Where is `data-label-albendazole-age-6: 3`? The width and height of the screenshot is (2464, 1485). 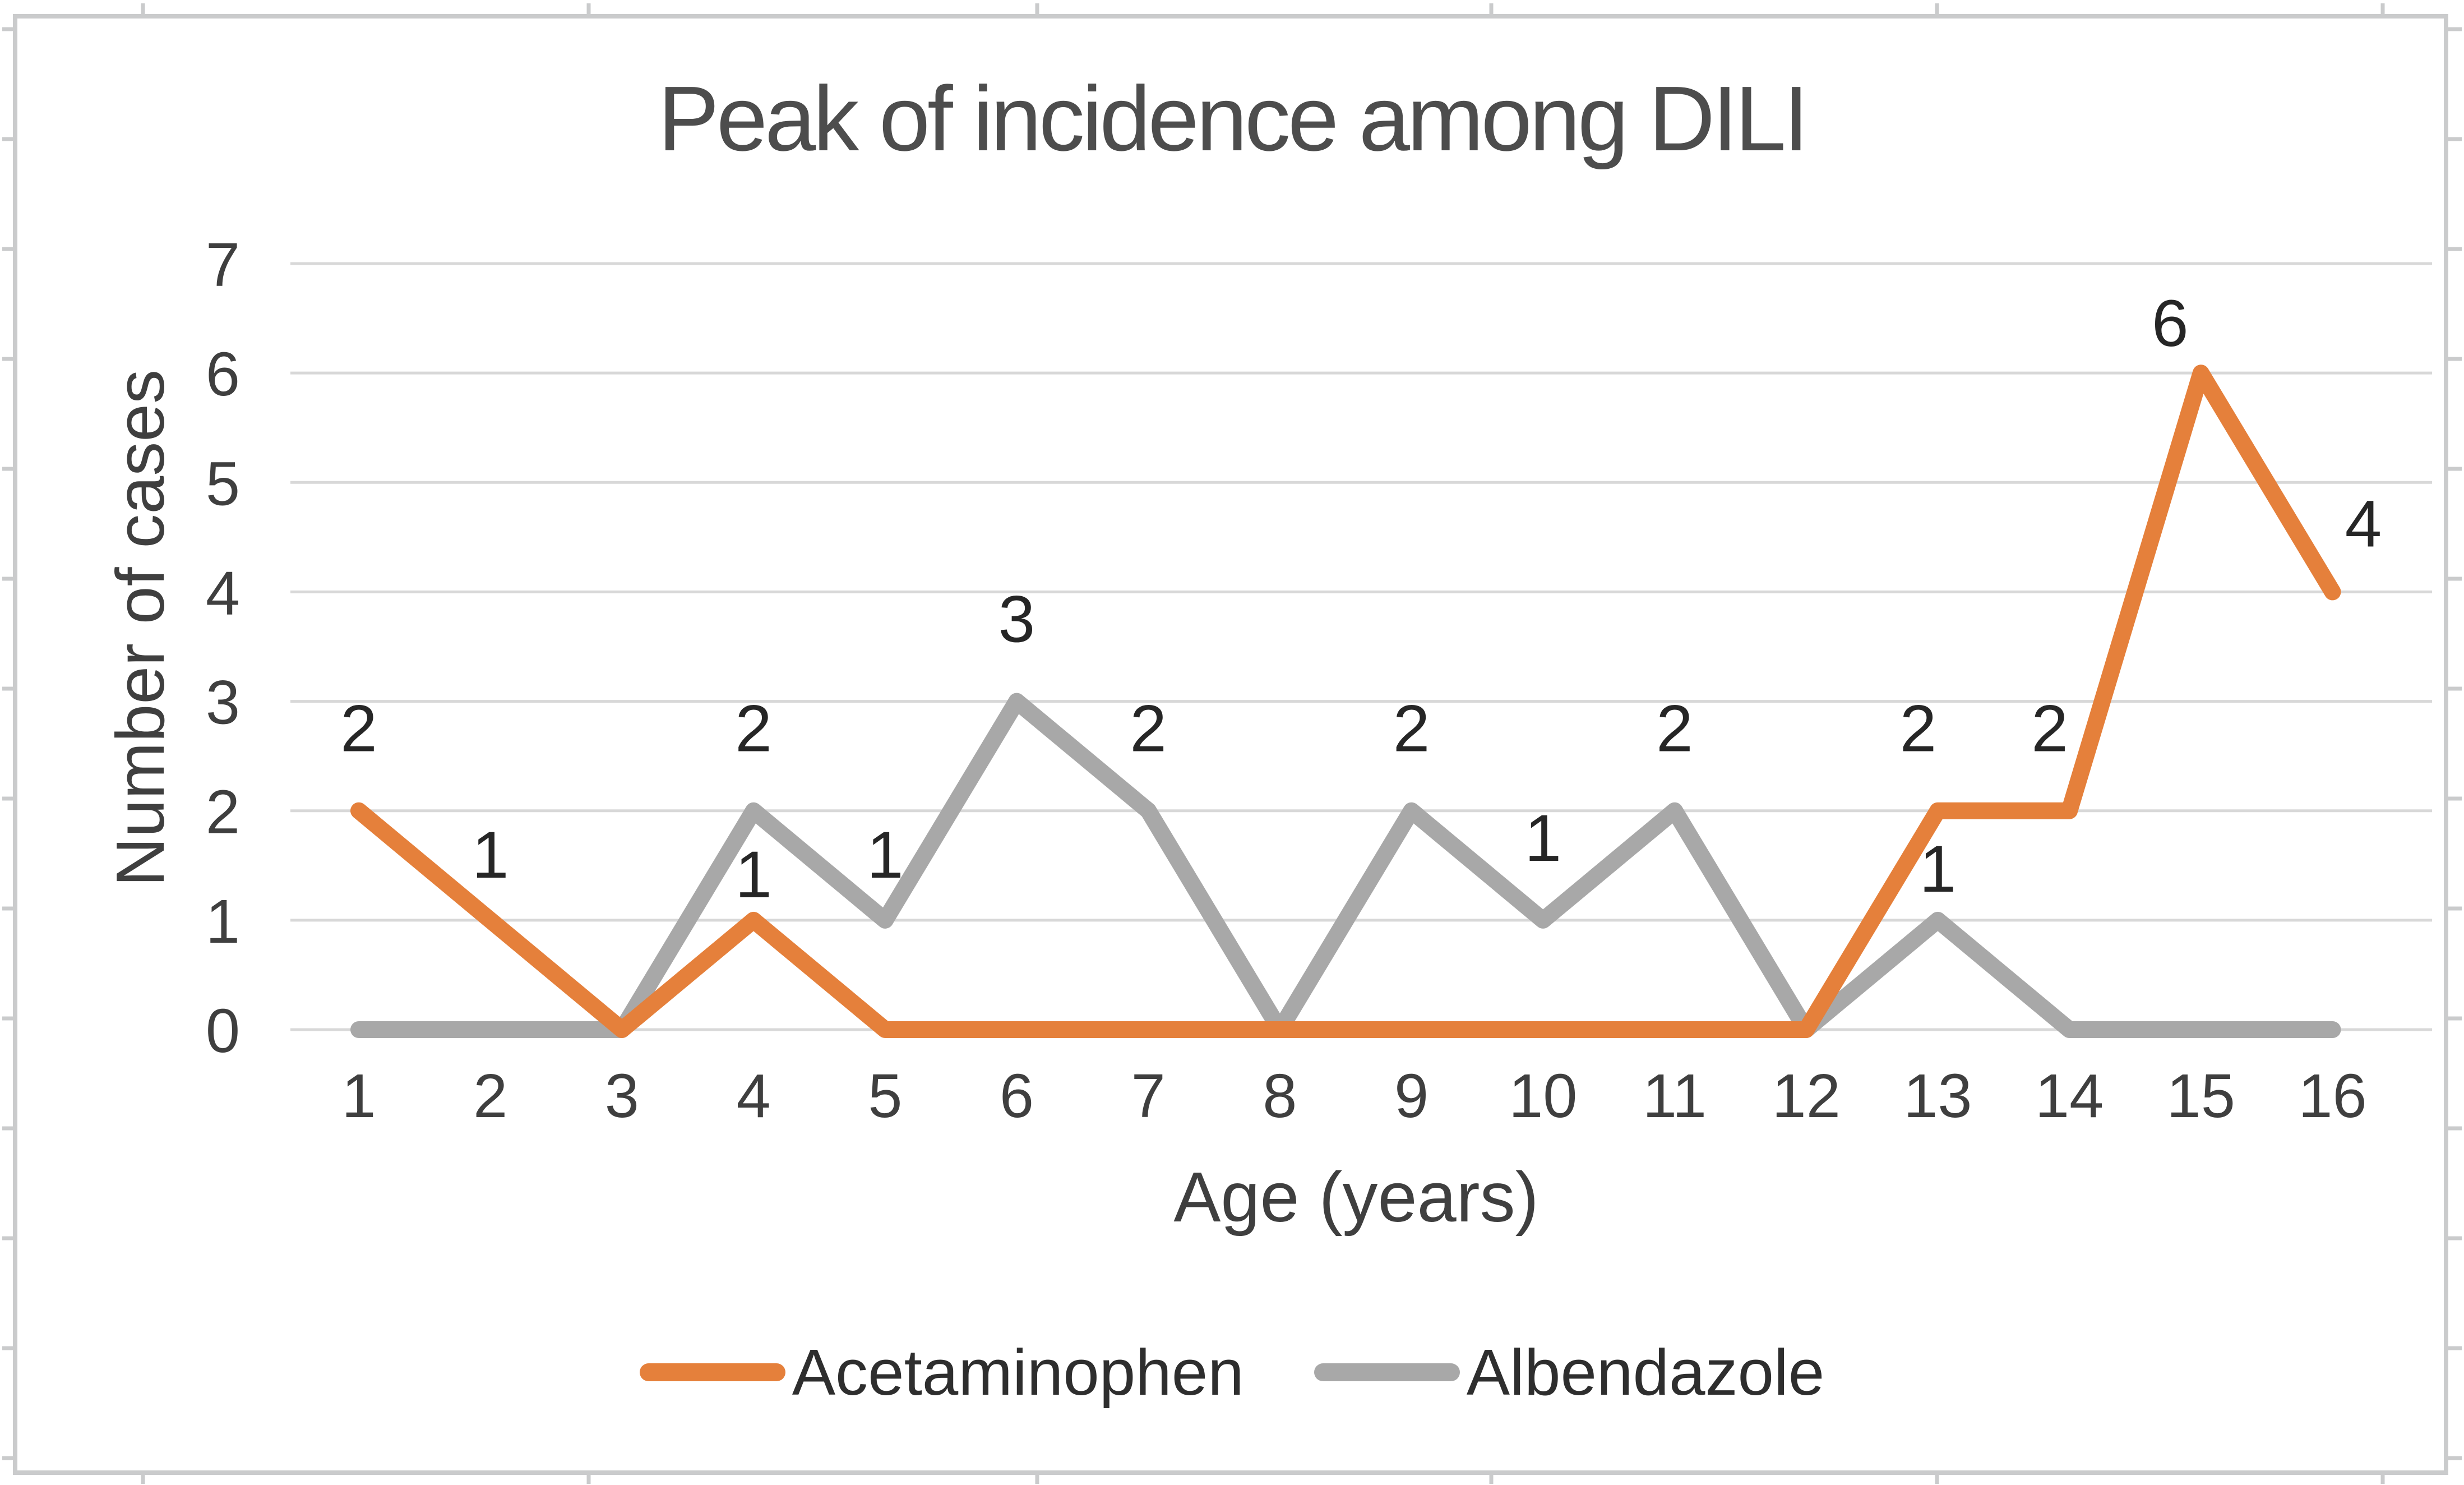
data-label-albendazole-age-6: 3 is located at coordinates (1016, 620).